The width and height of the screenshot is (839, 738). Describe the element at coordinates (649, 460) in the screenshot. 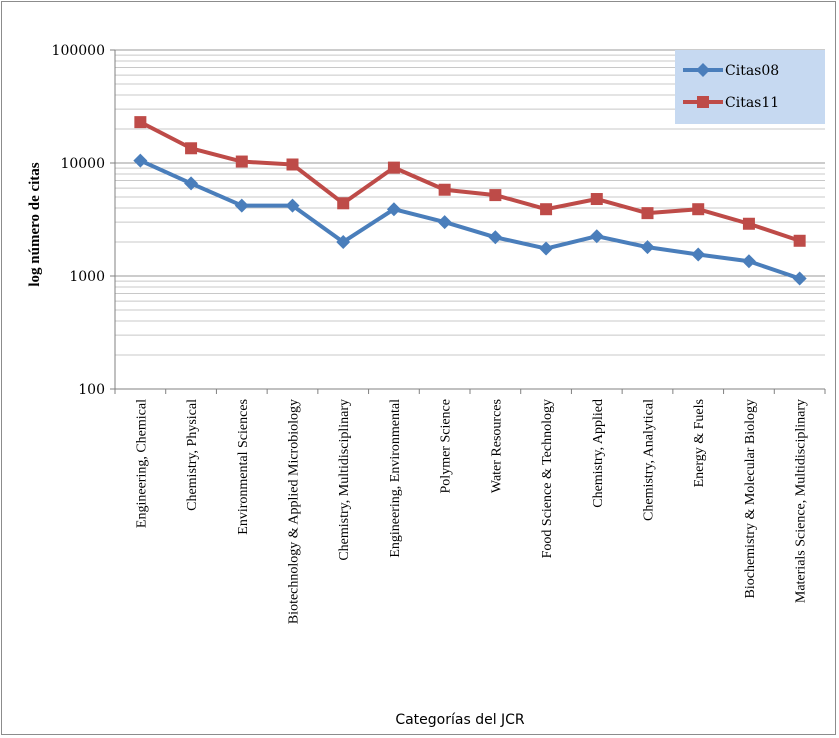

I see `x-tick-label: Chemistry, Analytical` at that location.